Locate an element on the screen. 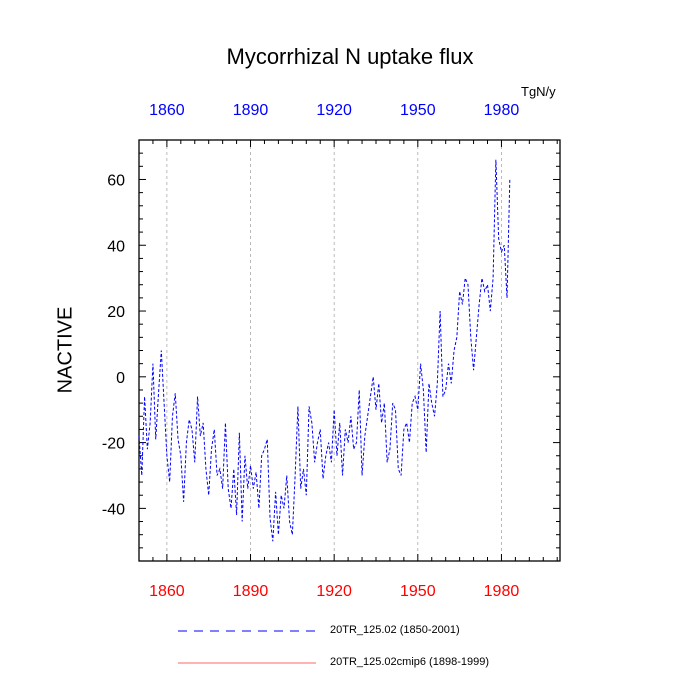  y-tick-label--20: -20 is located at coordinates (113, 444).